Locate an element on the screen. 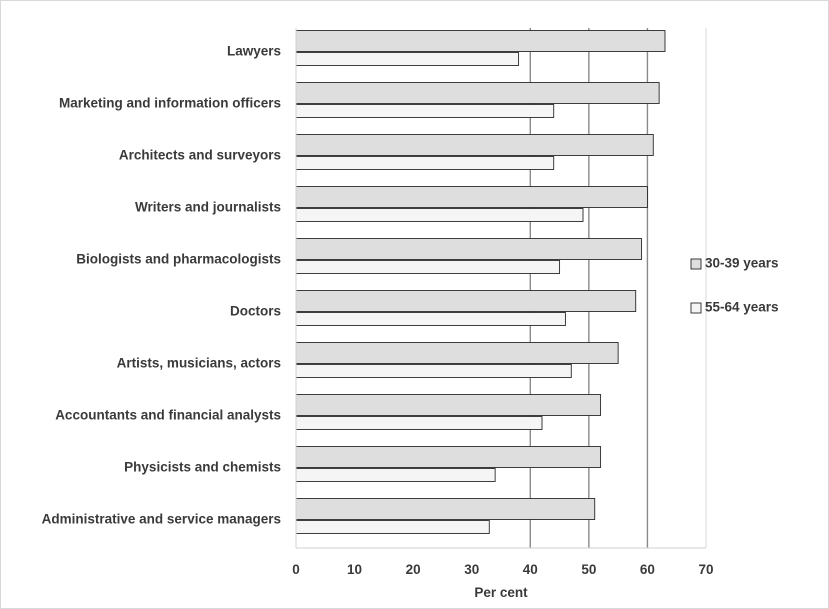 The image size is (829, 609). category-label: Doctors is located at coordinates (255, 311).